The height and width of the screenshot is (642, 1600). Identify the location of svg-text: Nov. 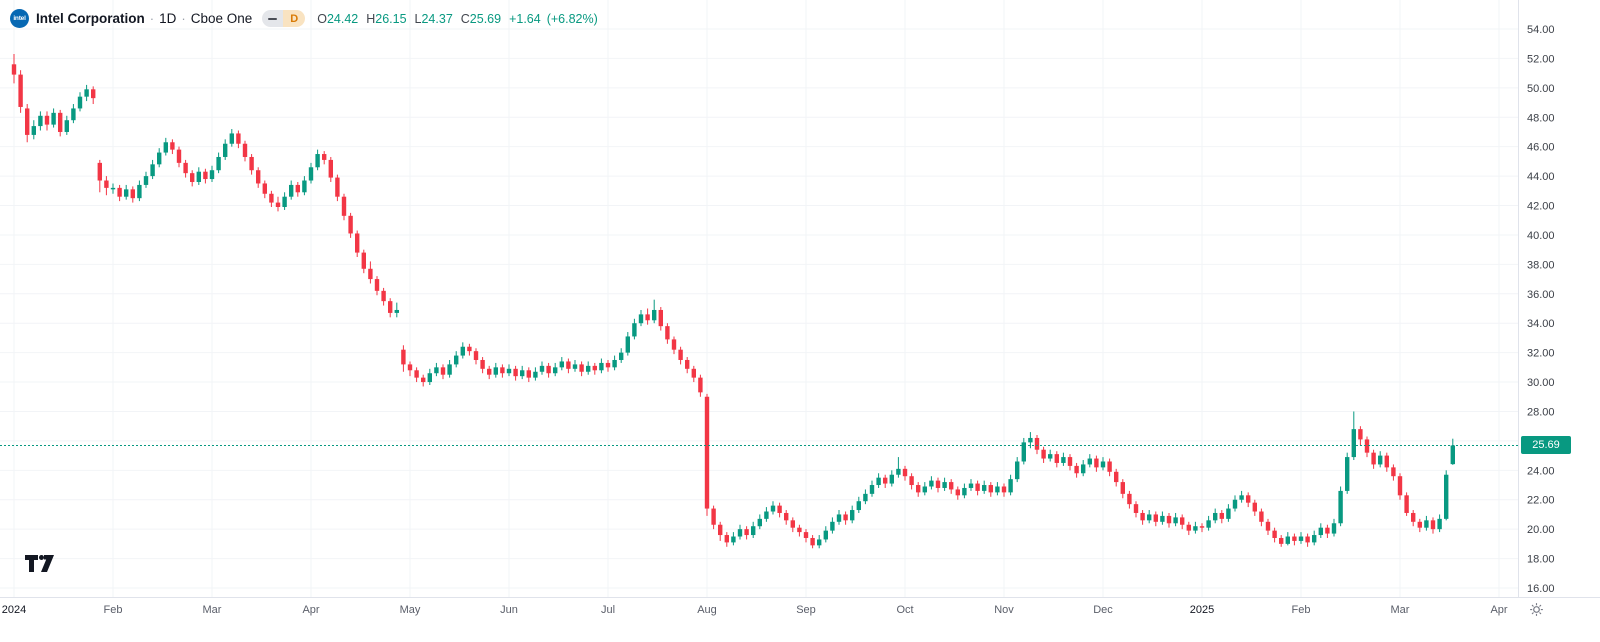
(1004, 610).